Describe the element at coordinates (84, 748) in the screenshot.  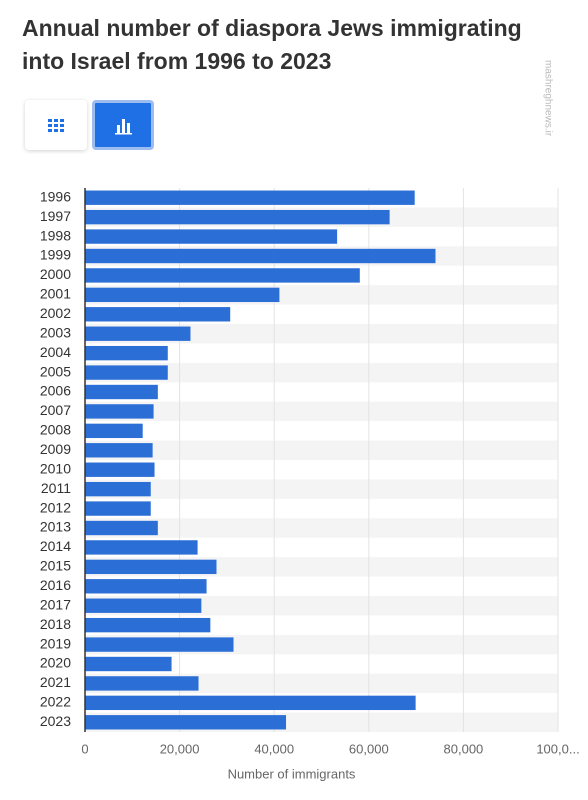
I see `x-tick-label: 0` at that location.